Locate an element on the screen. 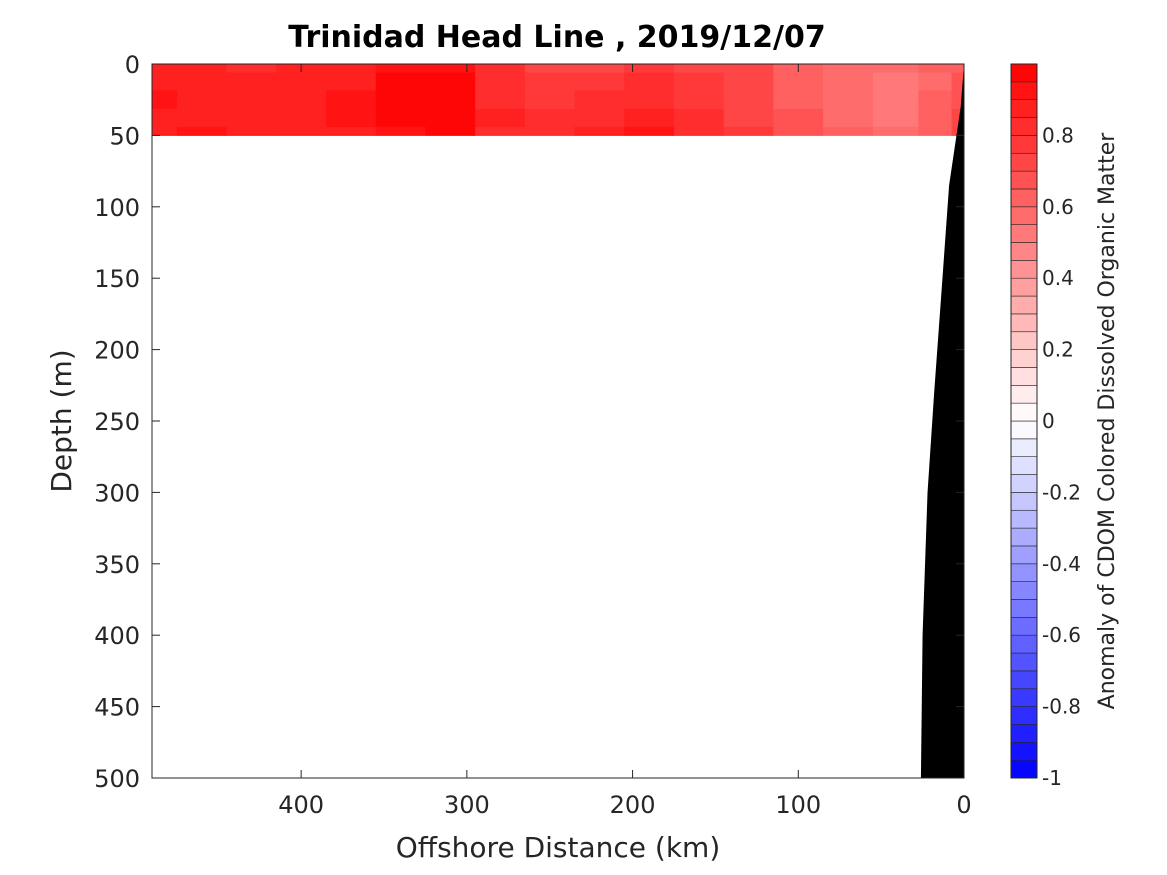 The height and width of the screenshot is (875, 1167). x-axis-label: Offshore Distance (km) is located at coordinates (558, 847).